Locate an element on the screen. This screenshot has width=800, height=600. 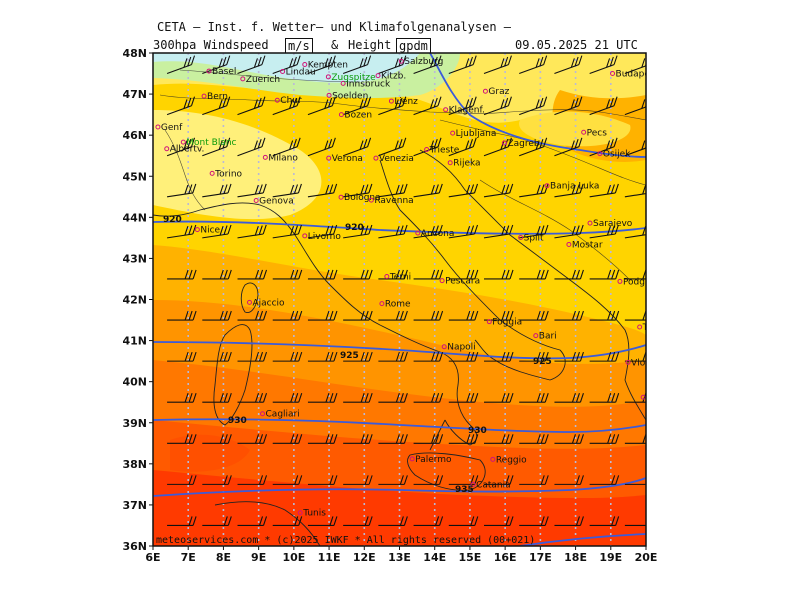
lat-label: 40N is located at coordinates (134, 382).